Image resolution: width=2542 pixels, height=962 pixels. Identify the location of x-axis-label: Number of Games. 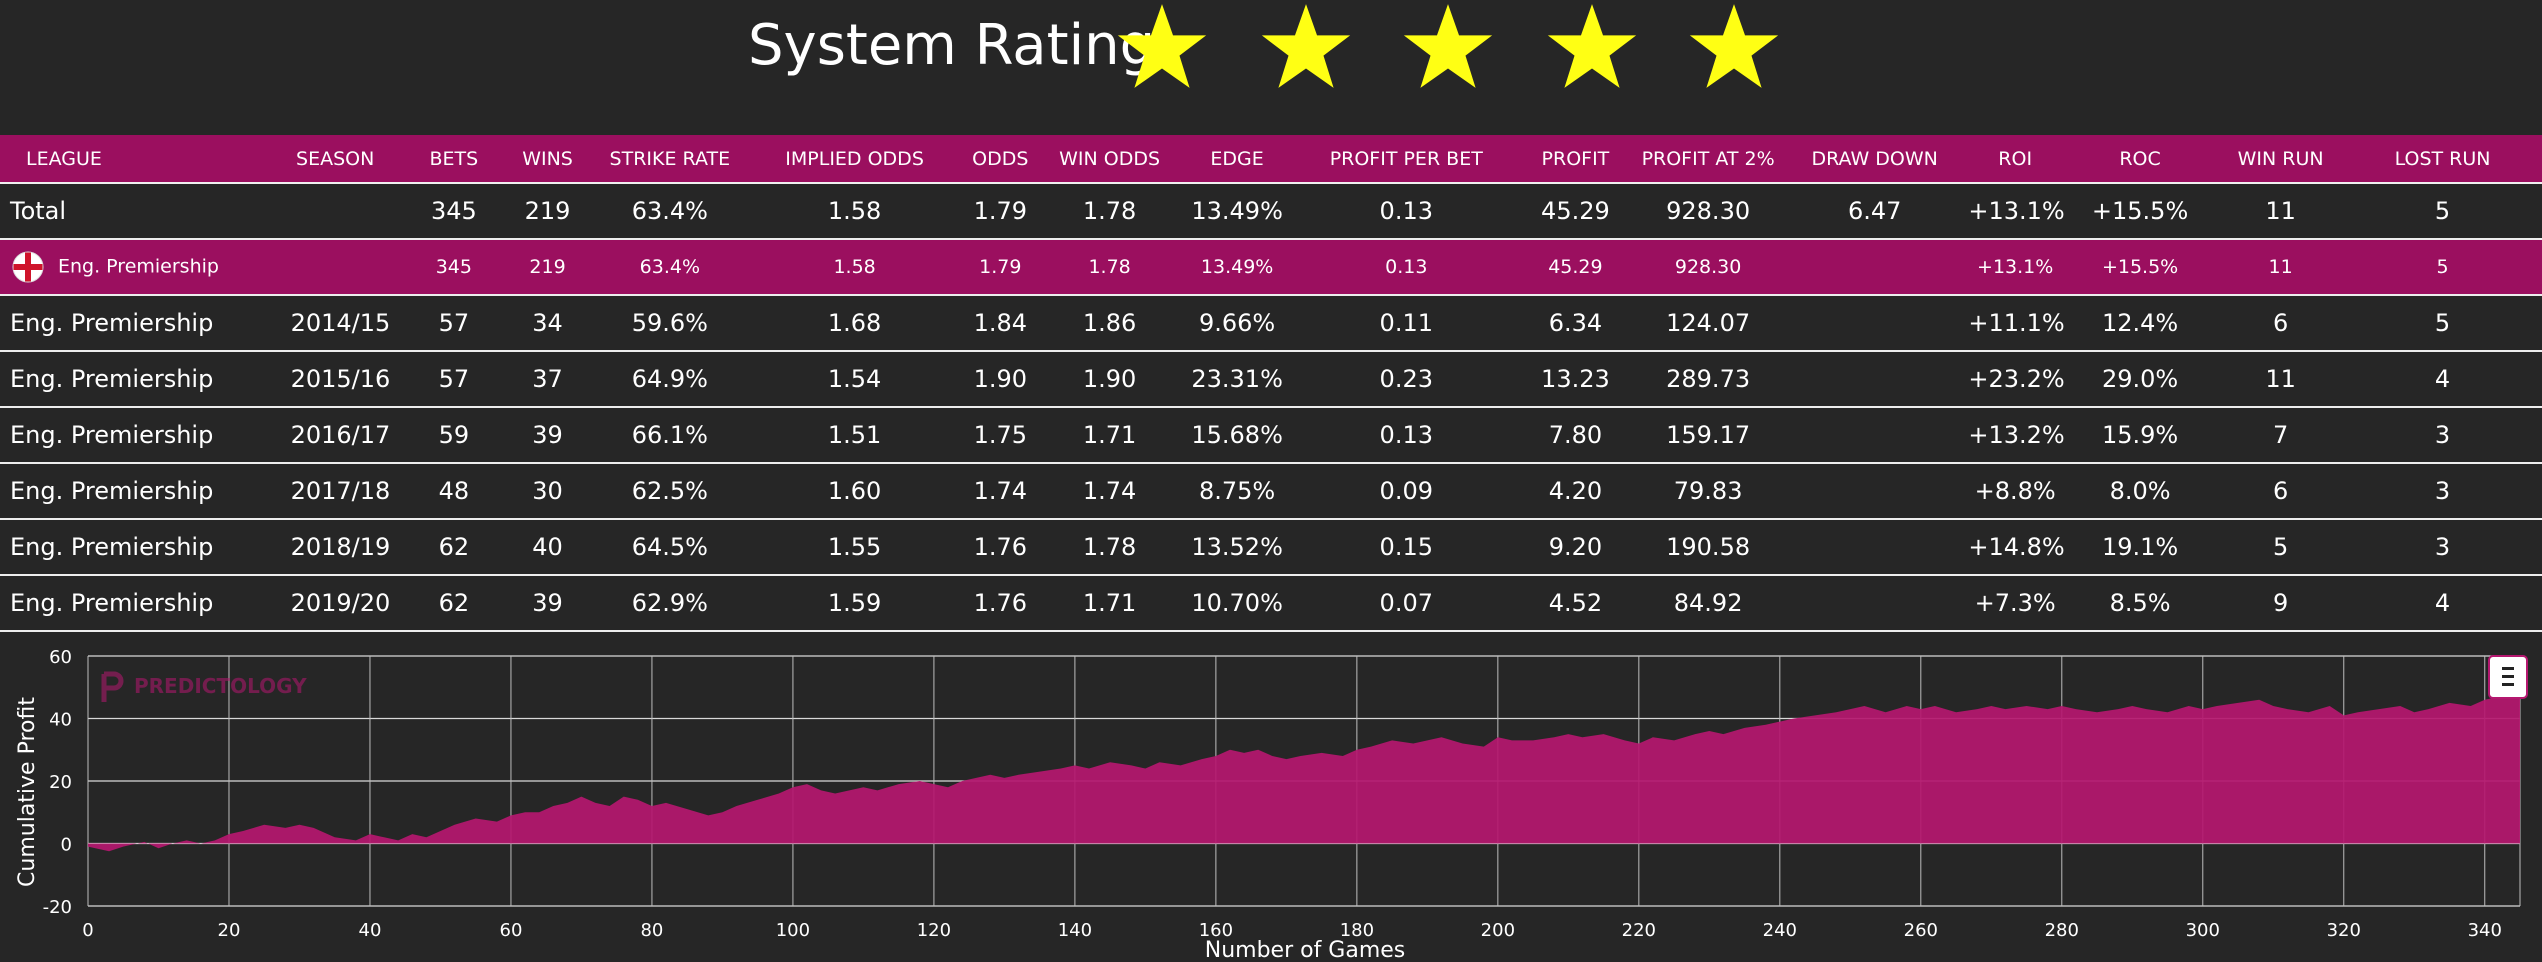
(1305, 950).